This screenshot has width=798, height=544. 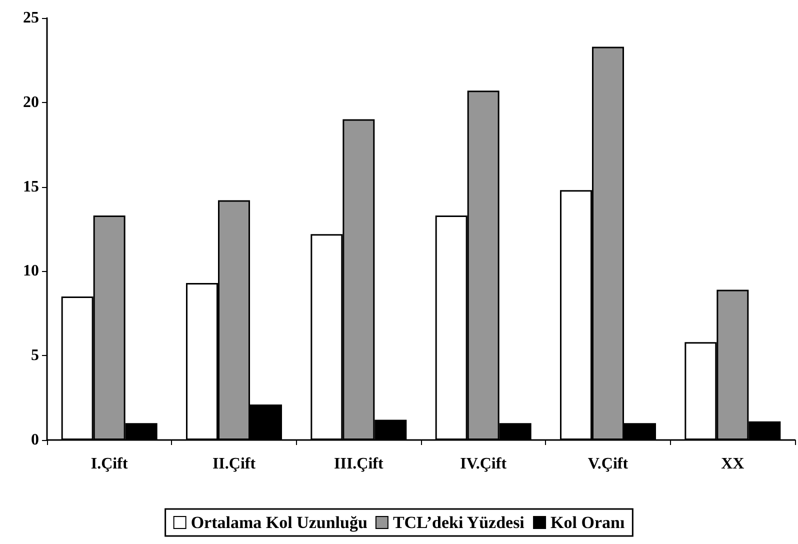 What do you see at coordinates (35, 355) in the screenshot?
I see `y-tick-label: 5` at bounding box center [35, 355].